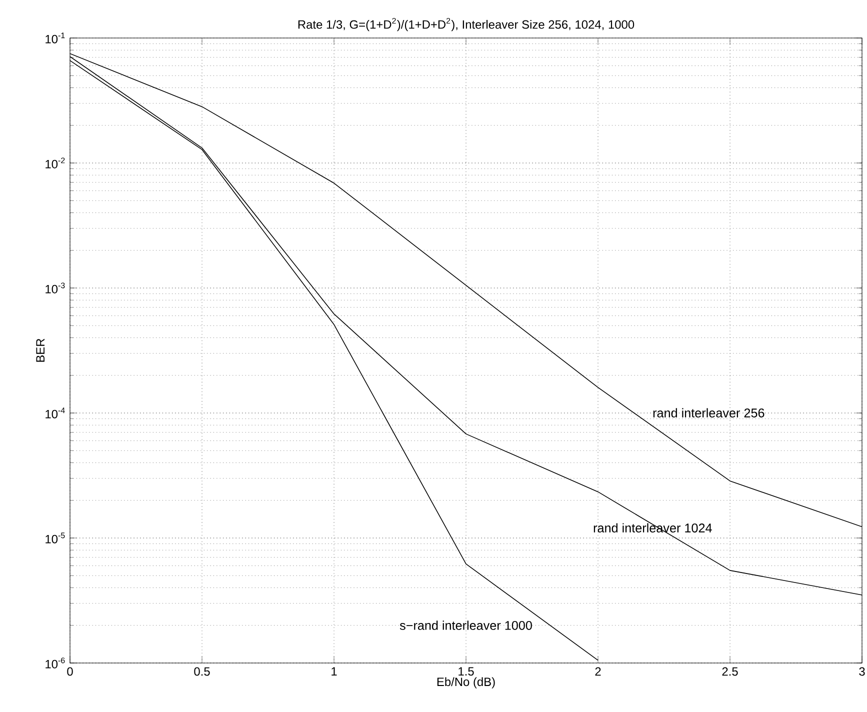 The height and width of the screenshot is (712, 867). What do you see at coordinates (202, 671) in the screenshot?
I see `x-tick-label: 0.5` at bounding box center [202, 671].